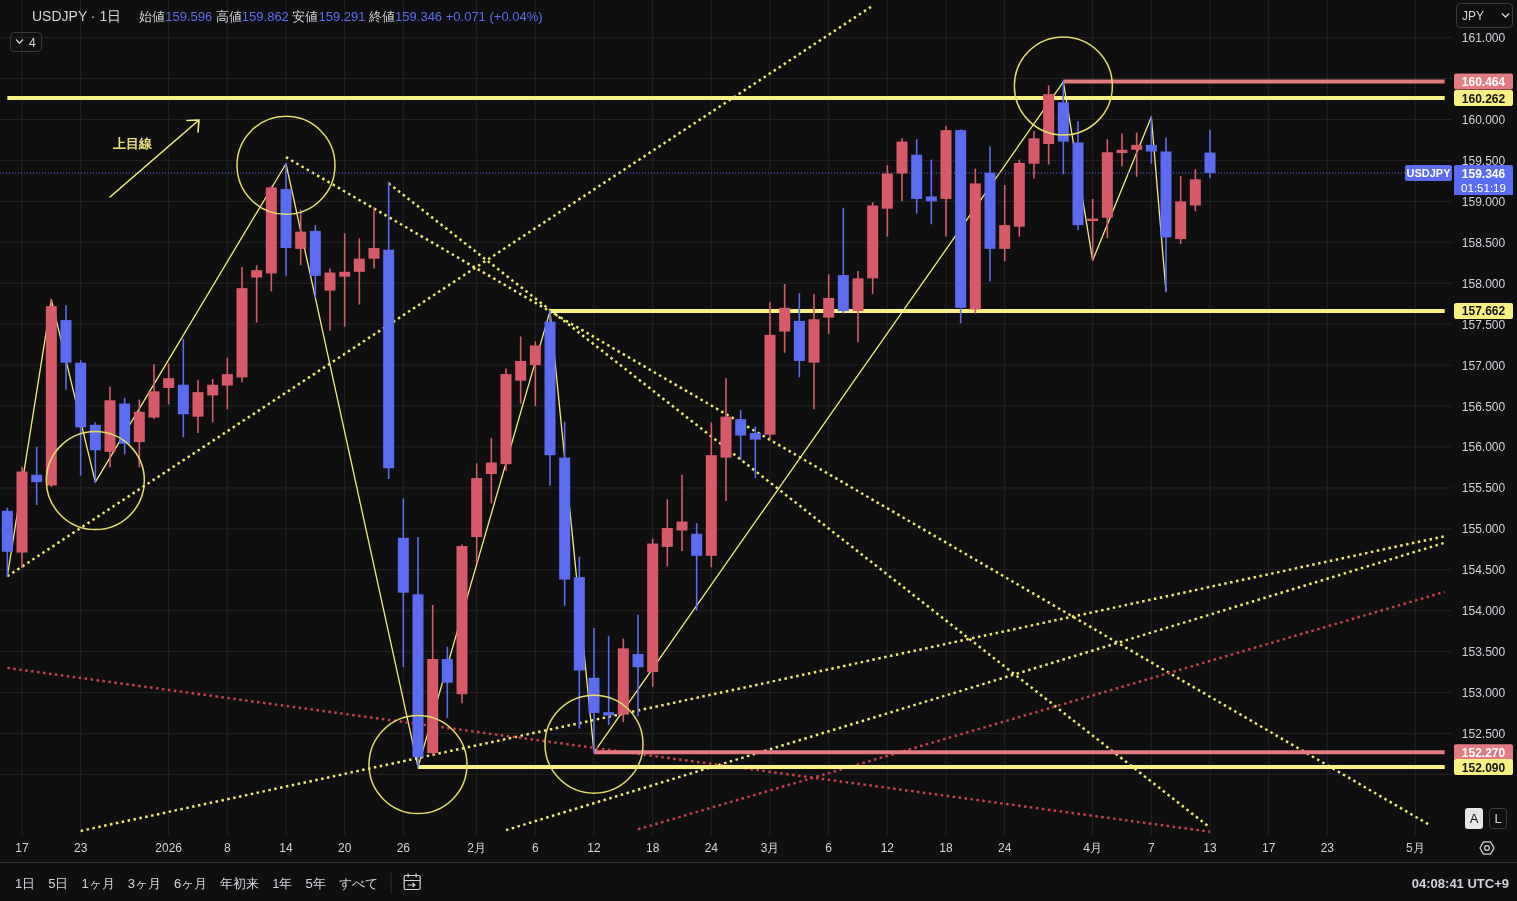  I want to click on y-tick-label: 159.000, so click(1483, 201).